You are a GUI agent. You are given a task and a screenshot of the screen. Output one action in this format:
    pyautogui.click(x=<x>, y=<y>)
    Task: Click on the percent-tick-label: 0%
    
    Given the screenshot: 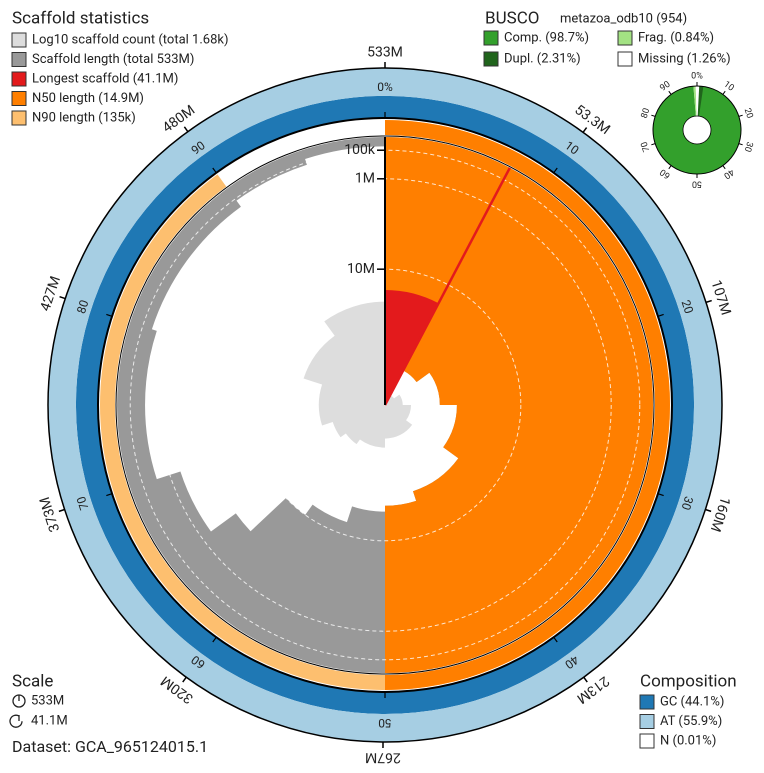 What is the action you would take?
    pyautogui.click(x=385, y=87)
    